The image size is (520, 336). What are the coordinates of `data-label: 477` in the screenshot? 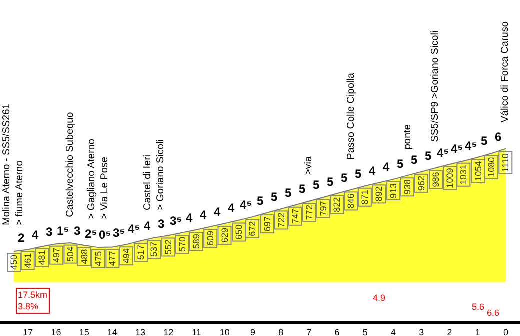 It's located at (113, 258).